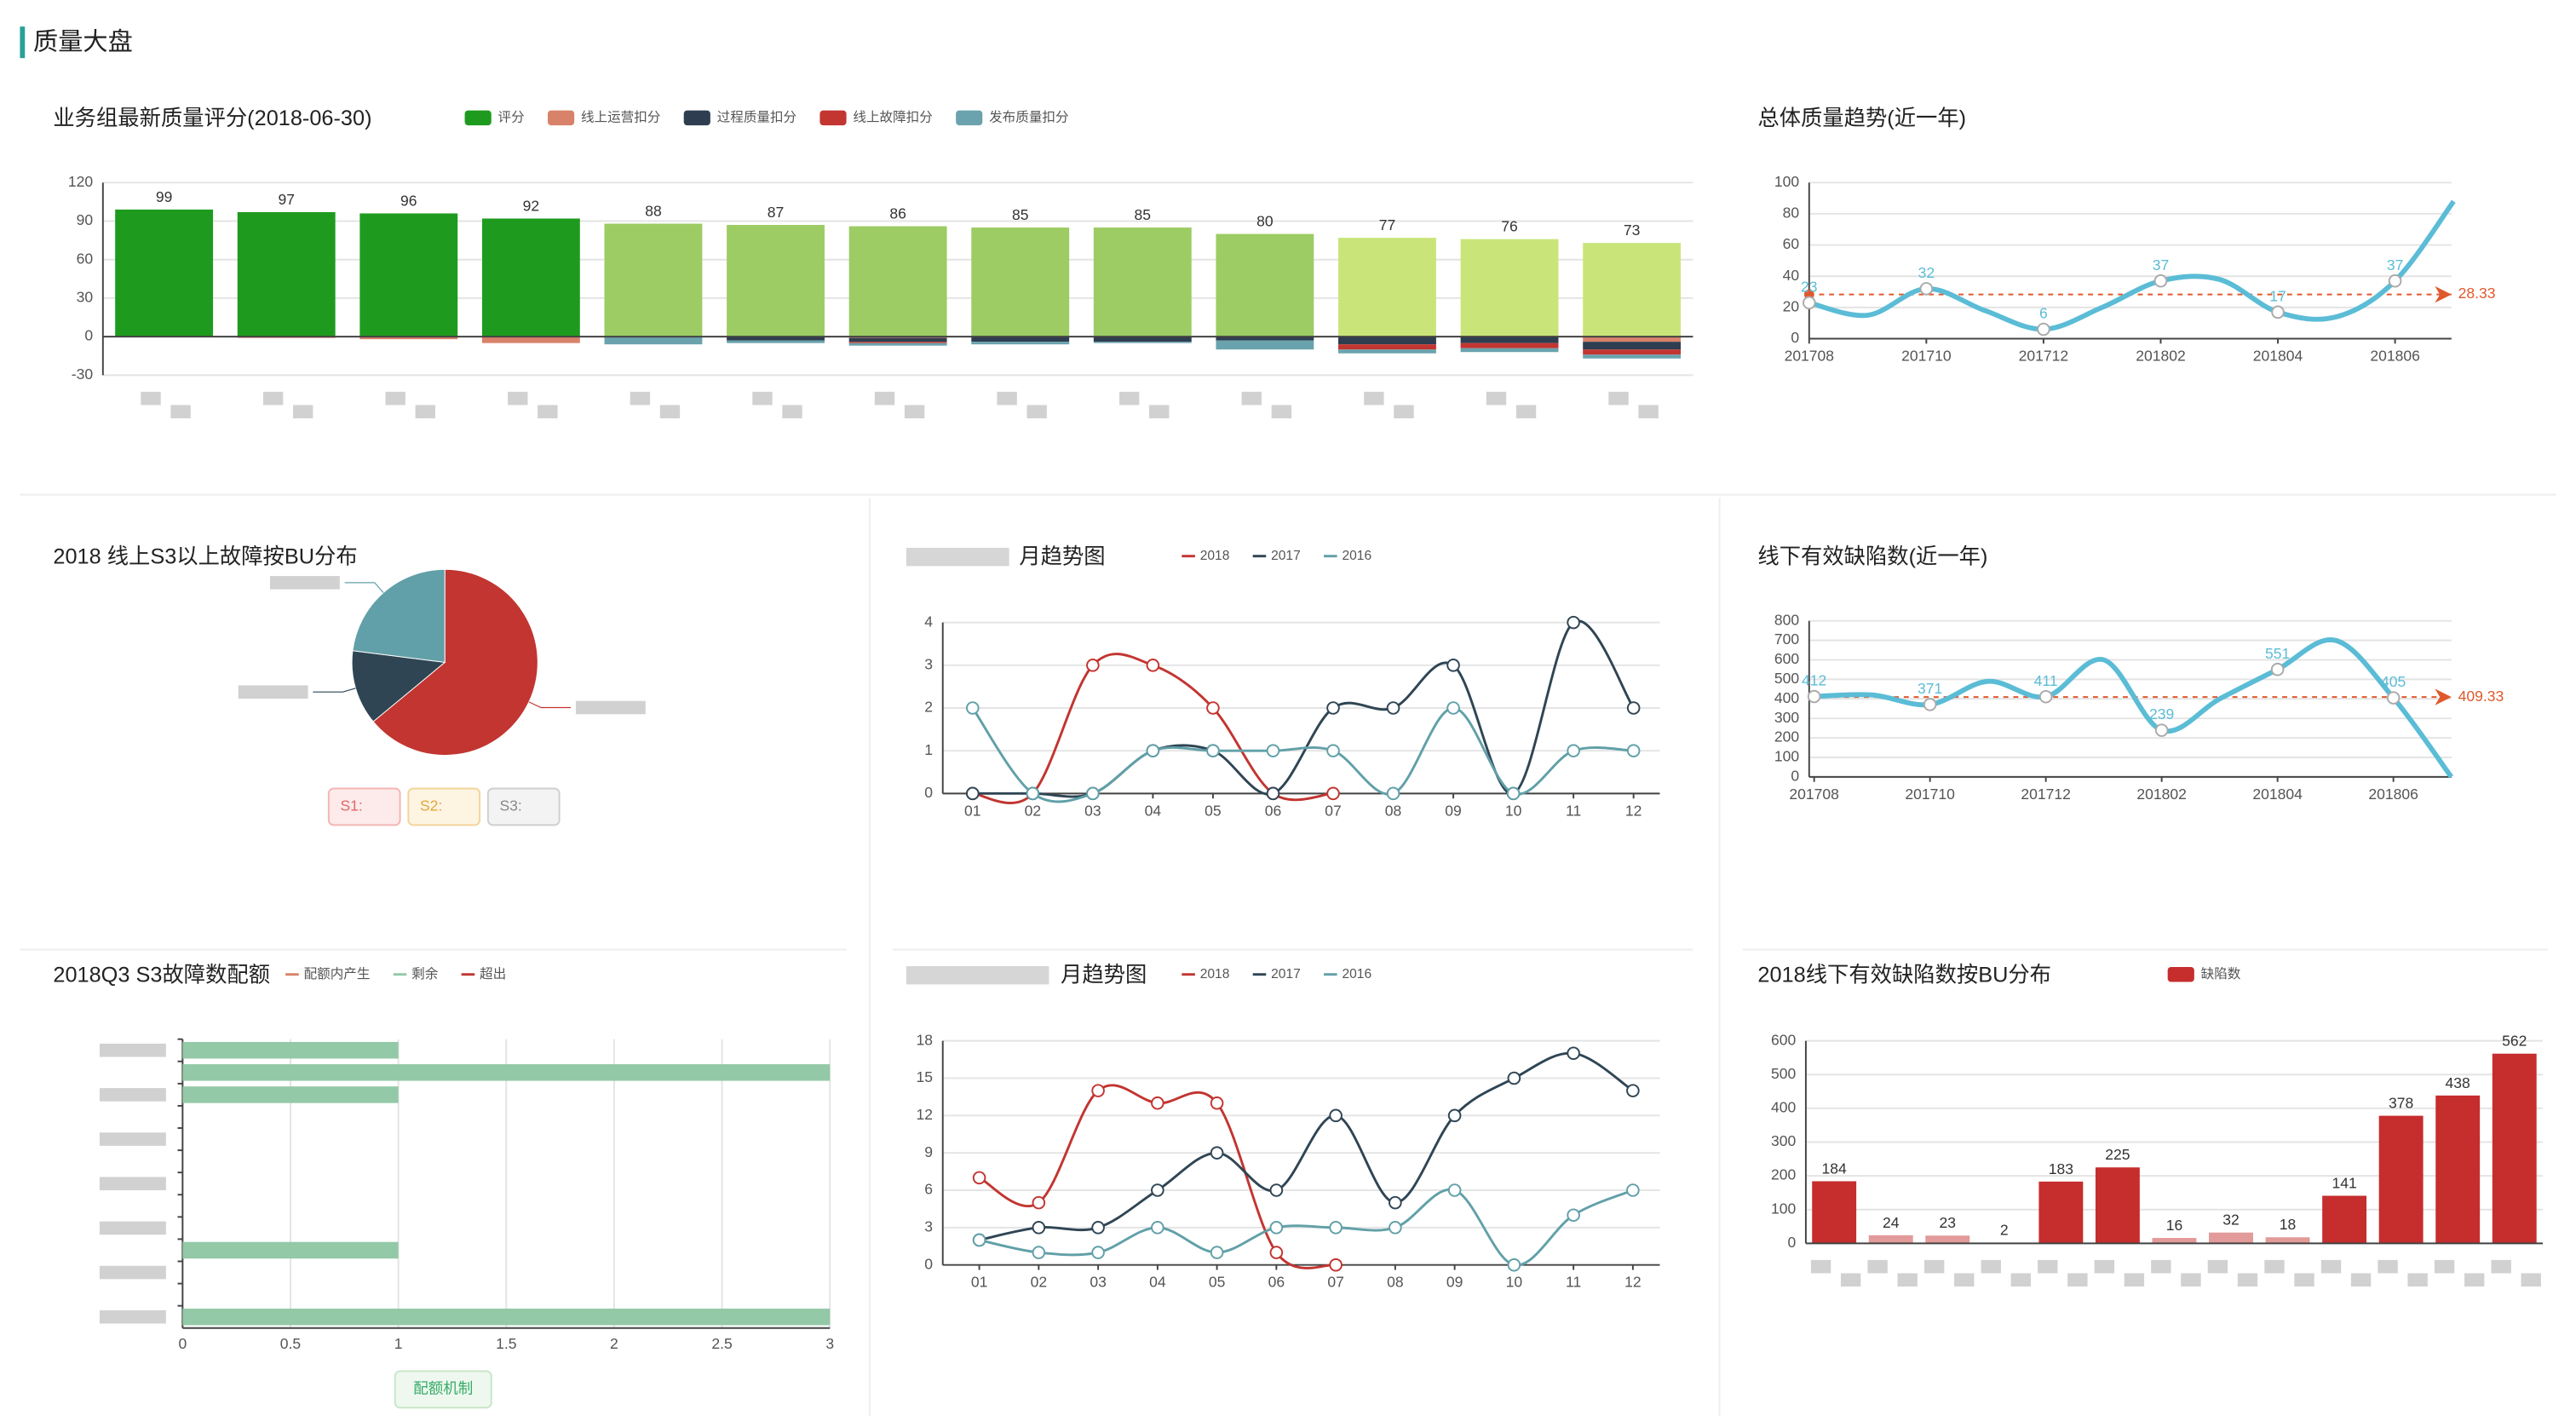  I want to click on y-tick-label: 400, so click(1787, 697).